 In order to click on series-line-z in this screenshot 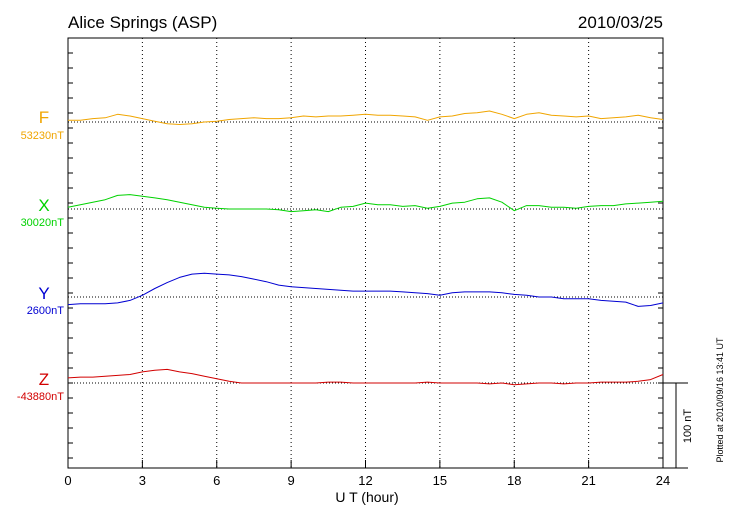, I will do `click(365, 377)`.